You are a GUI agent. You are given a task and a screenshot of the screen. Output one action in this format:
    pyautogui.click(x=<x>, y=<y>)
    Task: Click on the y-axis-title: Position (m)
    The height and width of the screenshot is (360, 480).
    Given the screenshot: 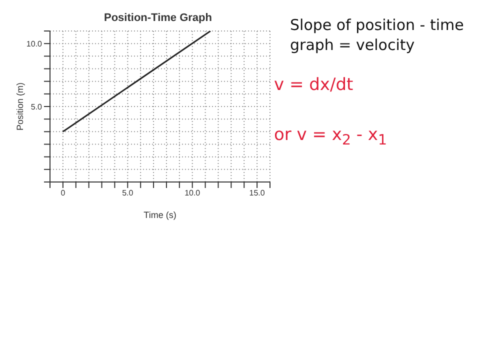 What is the action you would take?
    pyautogui.click(x=20, y=106)
    